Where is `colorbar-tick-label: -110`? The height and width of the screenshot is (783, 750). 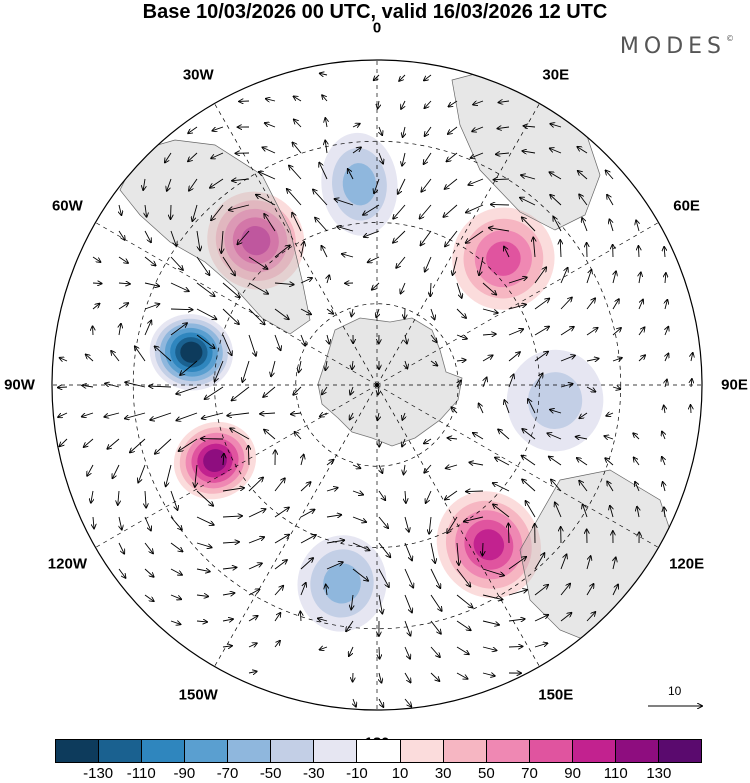
colorbar-tick-label: -110 is located at coordinates (141, 773).